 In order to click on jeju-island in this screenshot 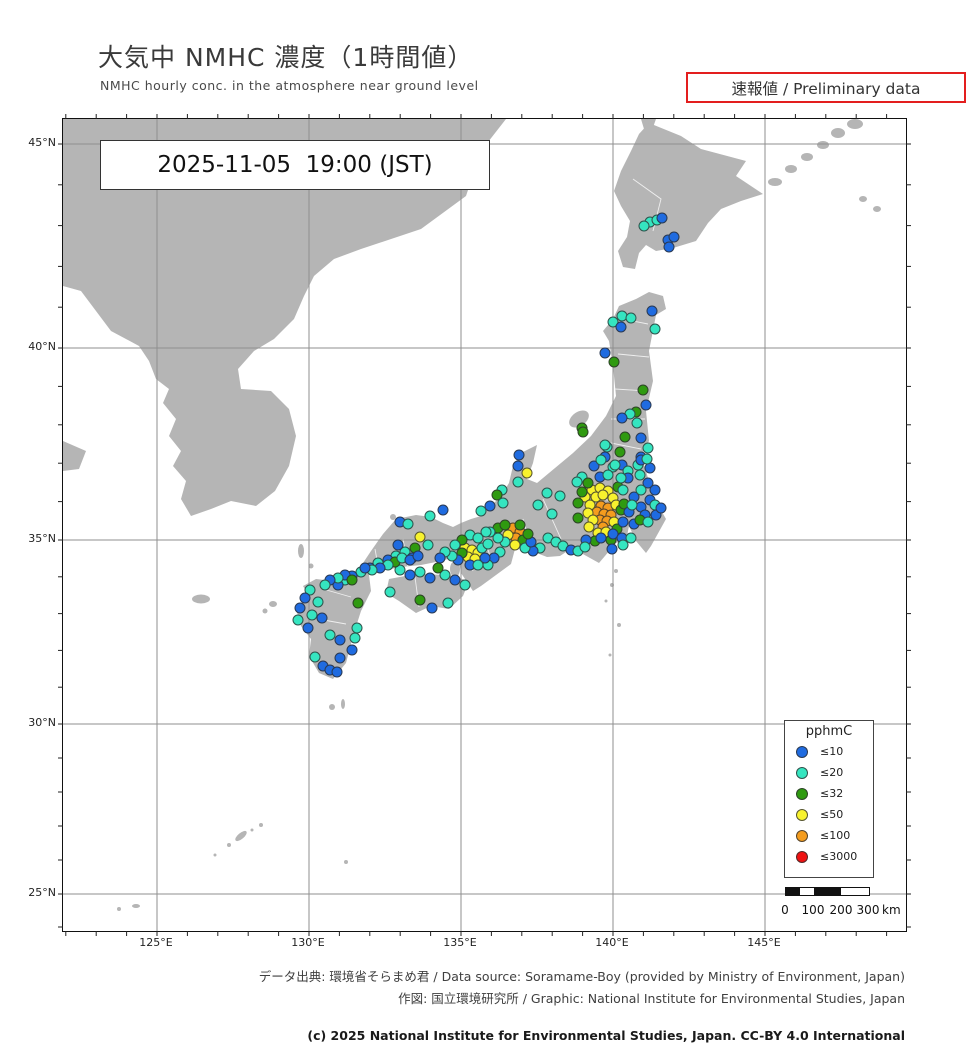, I will do `click(201, 599)`.